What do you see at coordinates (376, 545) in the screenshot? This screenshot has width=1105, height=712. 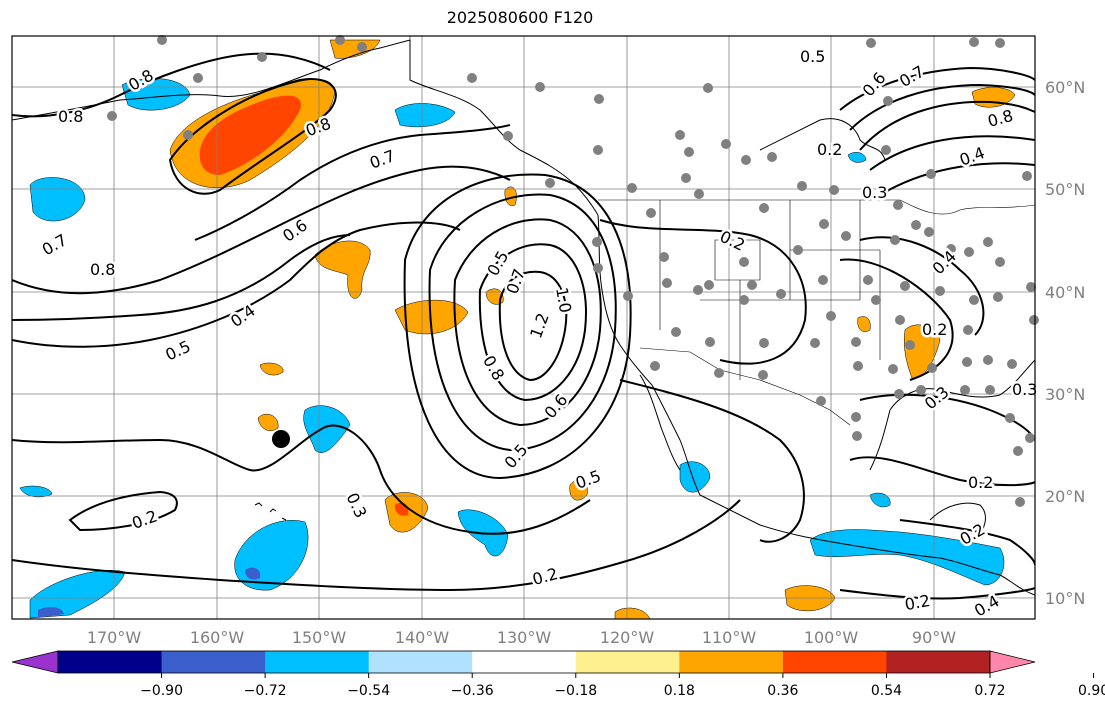 I see `contour-0.2-s` at bounding box center [376, 545].